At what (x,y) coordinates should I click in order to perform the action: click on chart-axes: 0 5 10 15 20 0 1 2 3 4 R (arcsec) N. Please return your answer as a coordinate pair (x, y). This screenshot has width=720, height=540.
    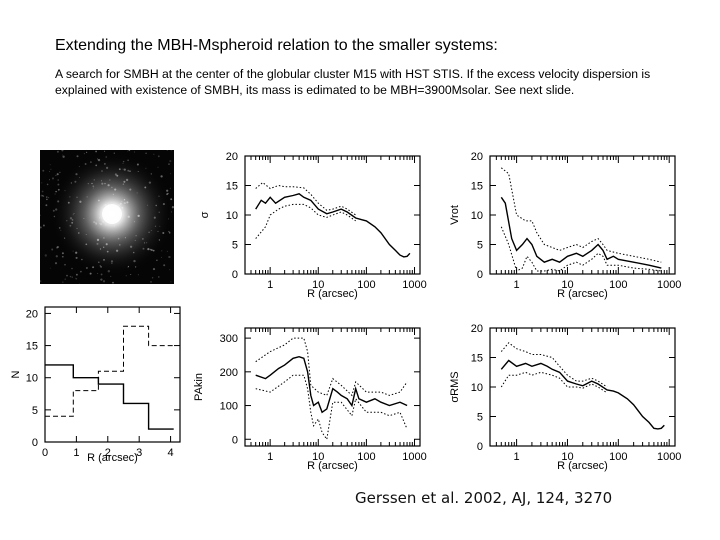
    Looking at the image, I should click on (95, 385).